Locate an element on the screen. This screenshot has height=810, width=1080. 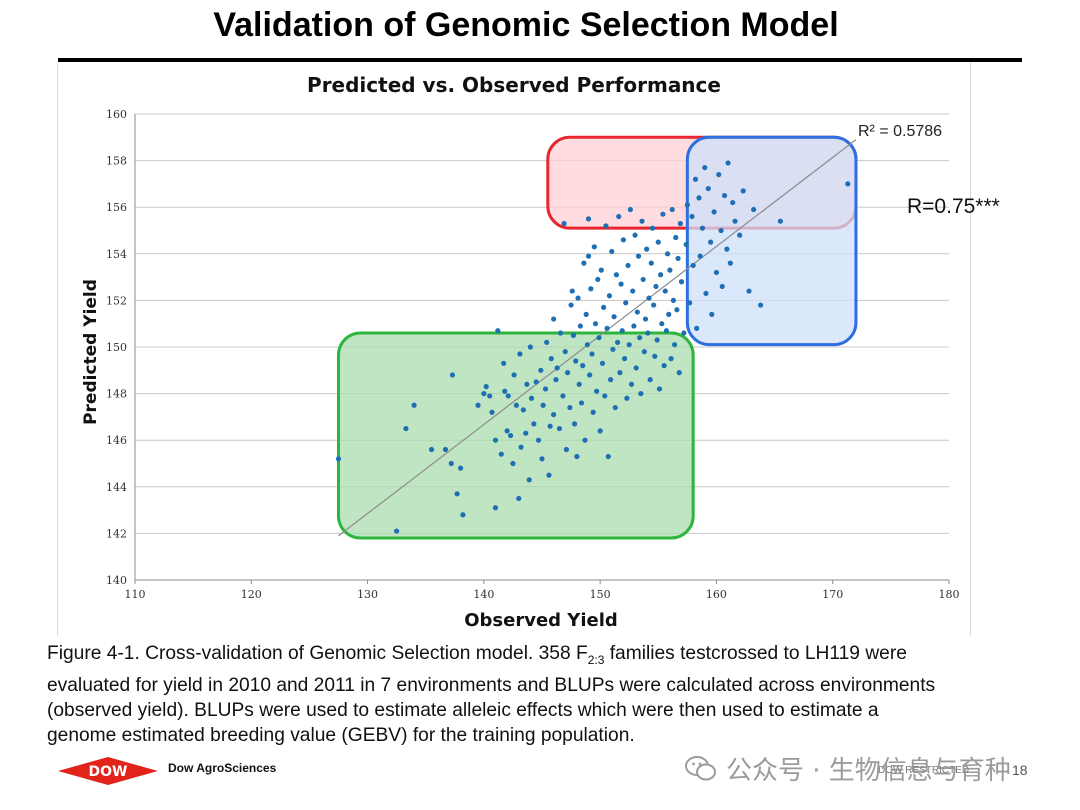
page-number: 18 is located at coordinates (1020, 770).